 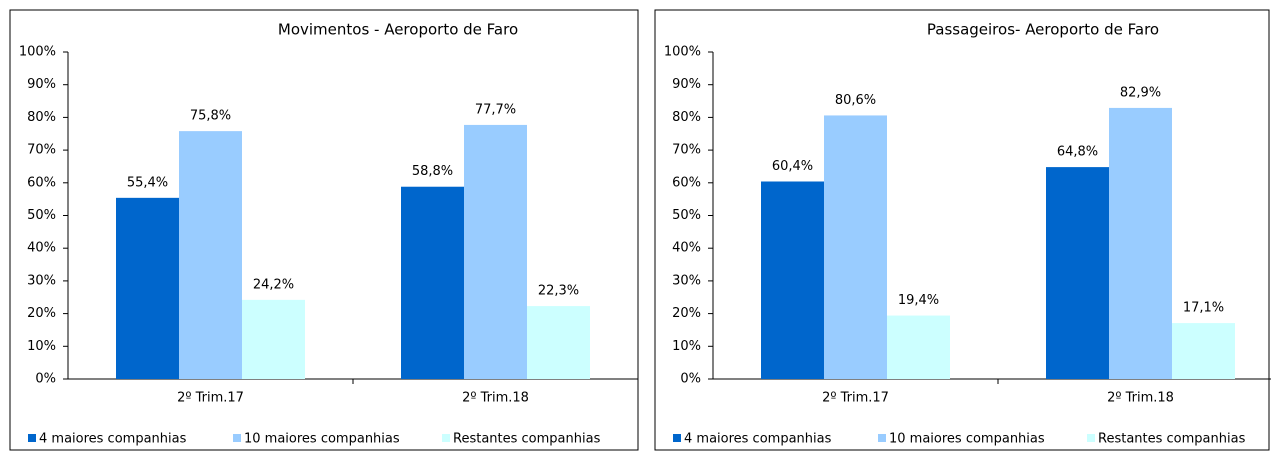 I want to click on data-label: 64,8%, so click(x=1077, y=152).